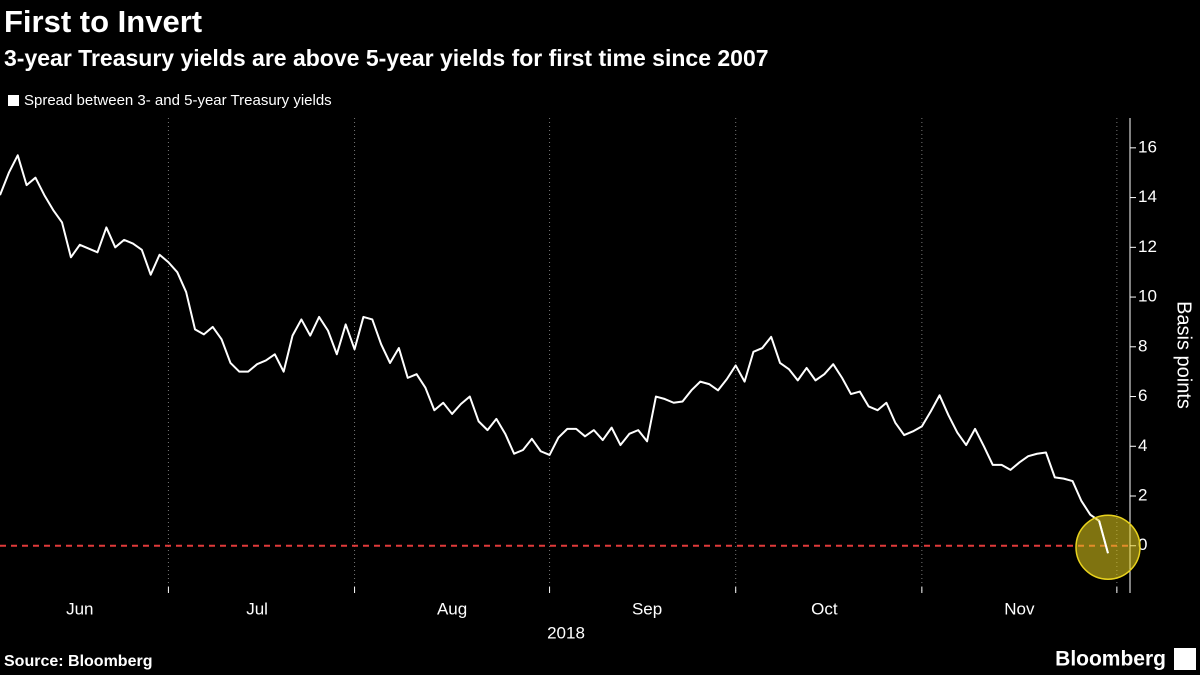 The height and width of the screenshot is (675, 1200). I want to click on highlight-circle, so click(1108, 547).